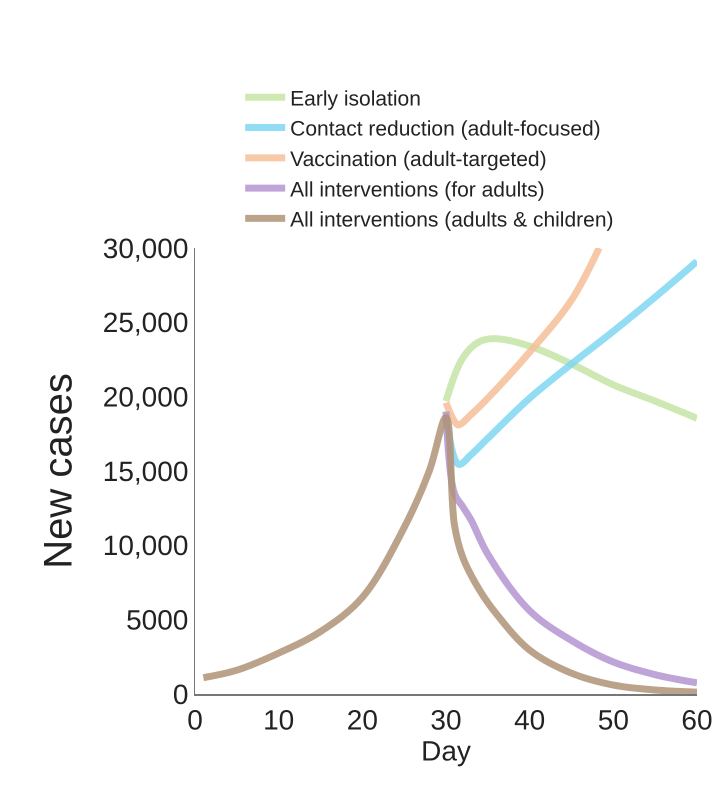 This screenshot has width=714, height=796. I want to click on y-tick-label: 30,000, so click(145, 248).